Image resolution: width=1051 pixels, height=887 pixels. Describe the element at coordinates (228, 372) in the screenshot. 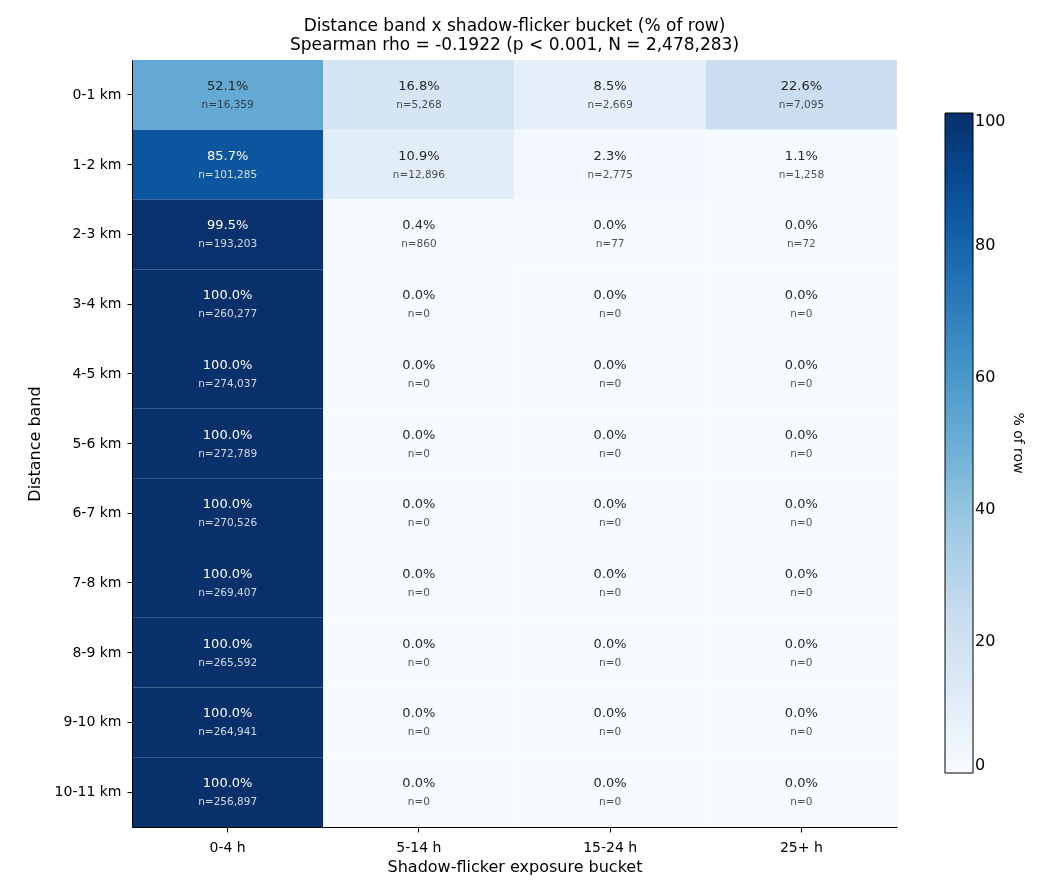

I see `text: 100.0% n=274,037` at that location.